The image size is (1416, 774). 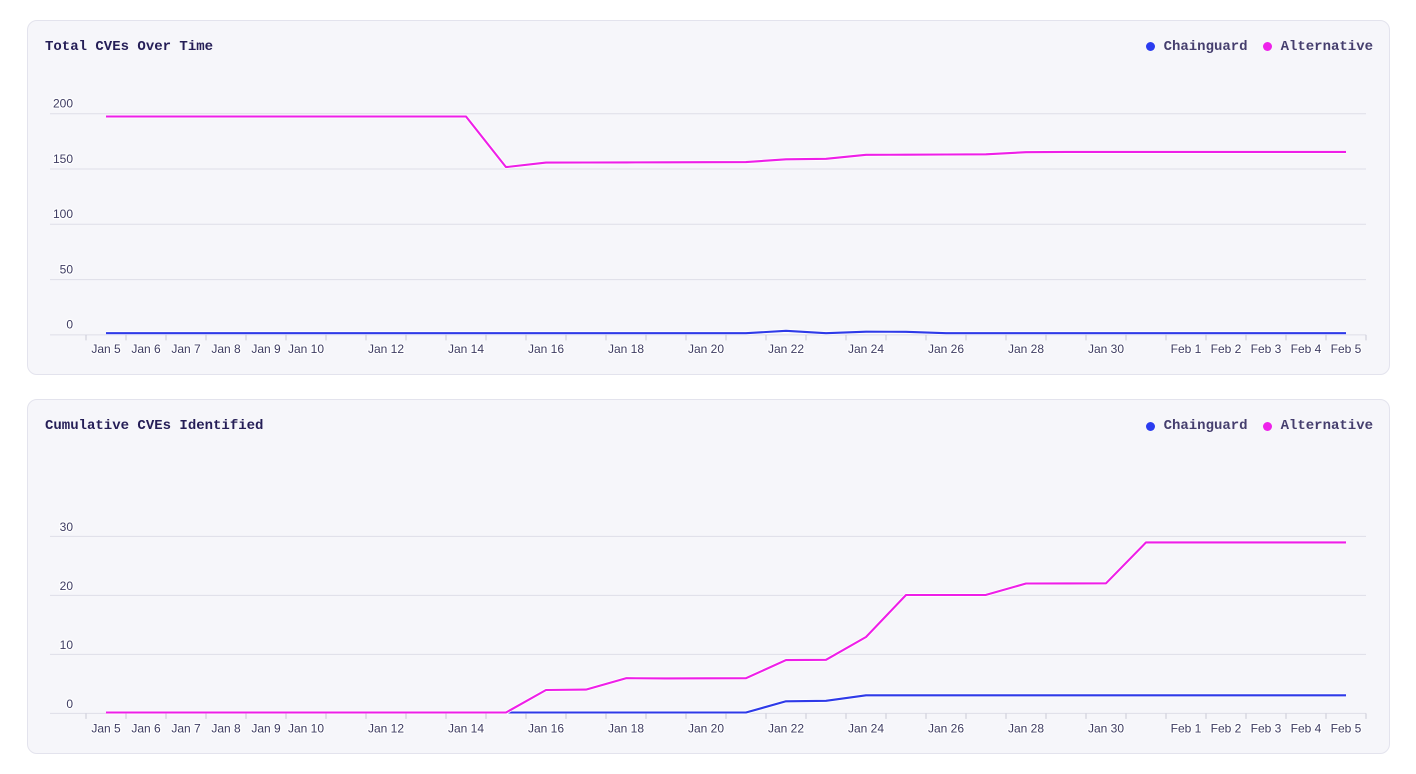 What do you see at coordinates (63, 158) in the screenshot?
I see `svg-text: 150` at bounding box center [63, 158].